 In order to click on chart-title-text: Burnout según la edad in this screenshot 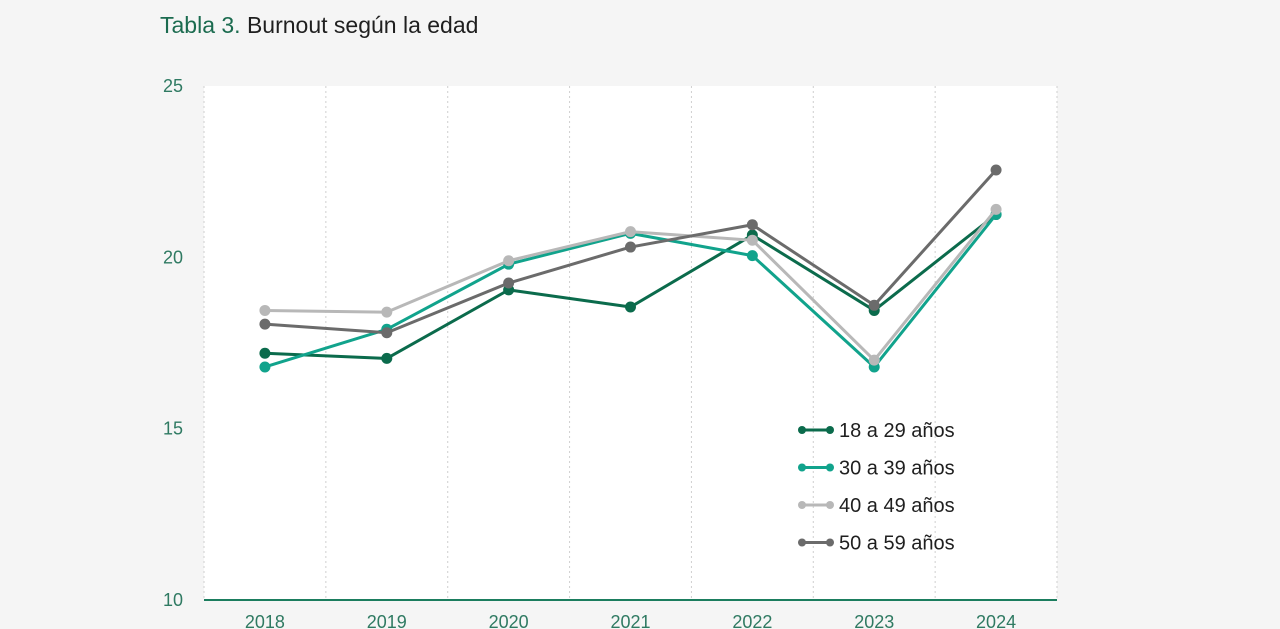, I will do `click(359, 25)`.